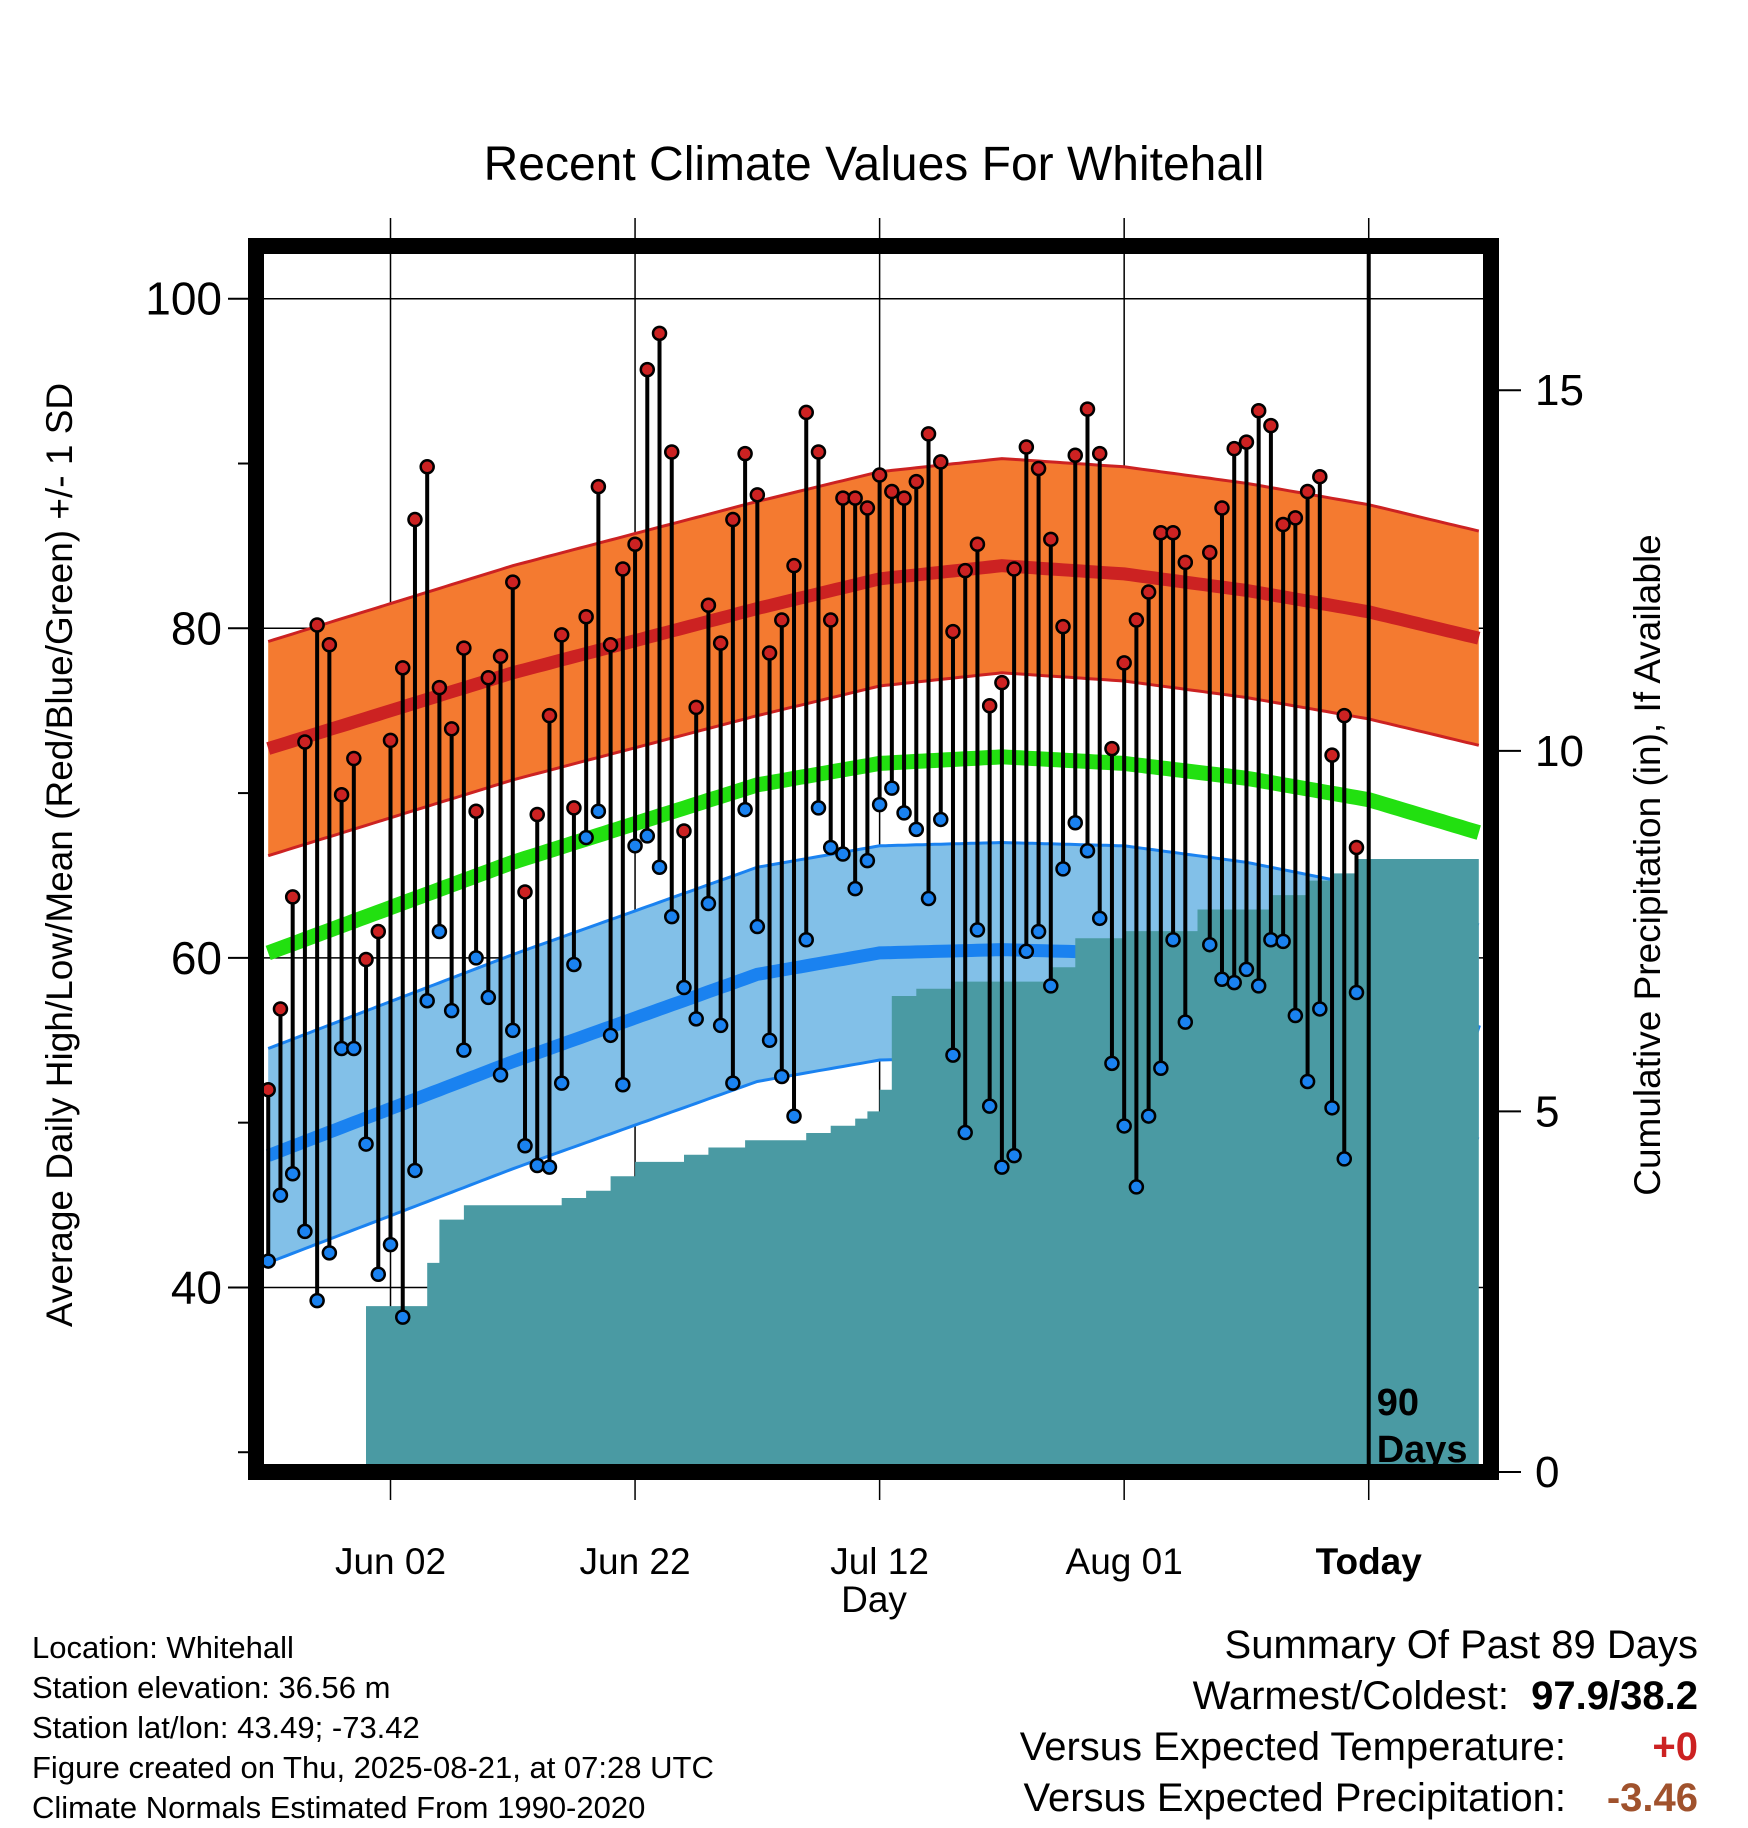  Describe the element at coordinates (1675, 1747) in the screenshot. I see `temp-value: +0` at that location.